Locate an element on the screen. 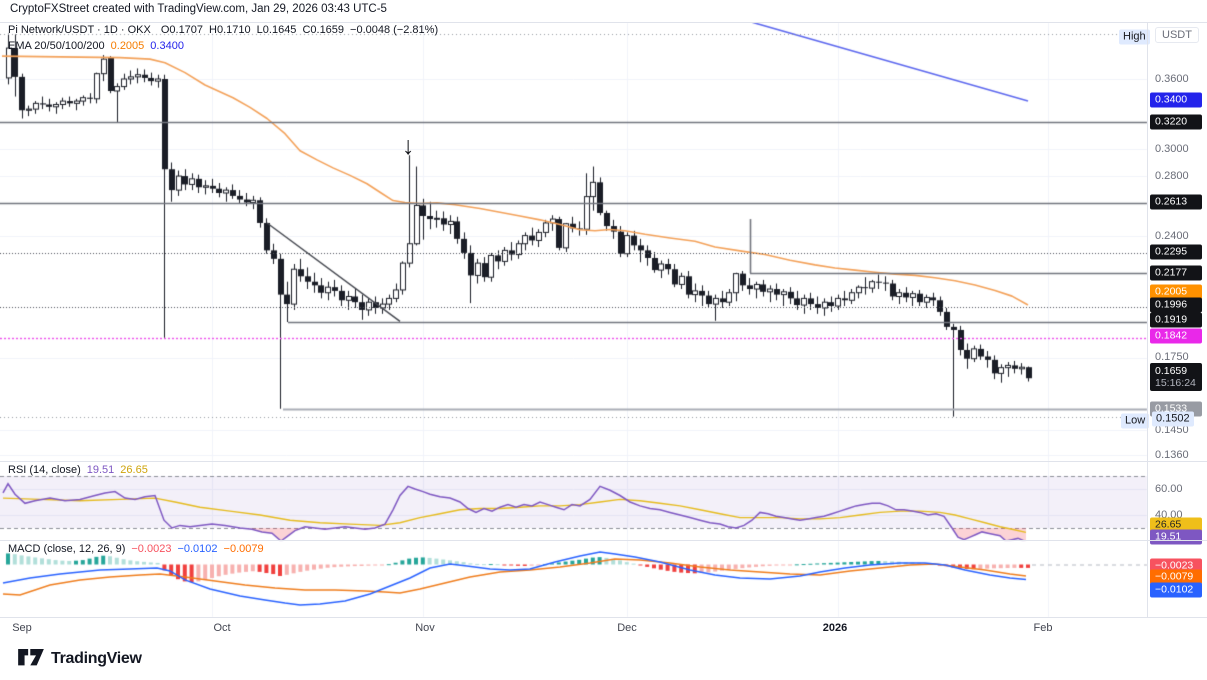 The width and height of the screenshot is (1207, 680). low-value-label: 0.1502 is located at coordinates (1173, 419).